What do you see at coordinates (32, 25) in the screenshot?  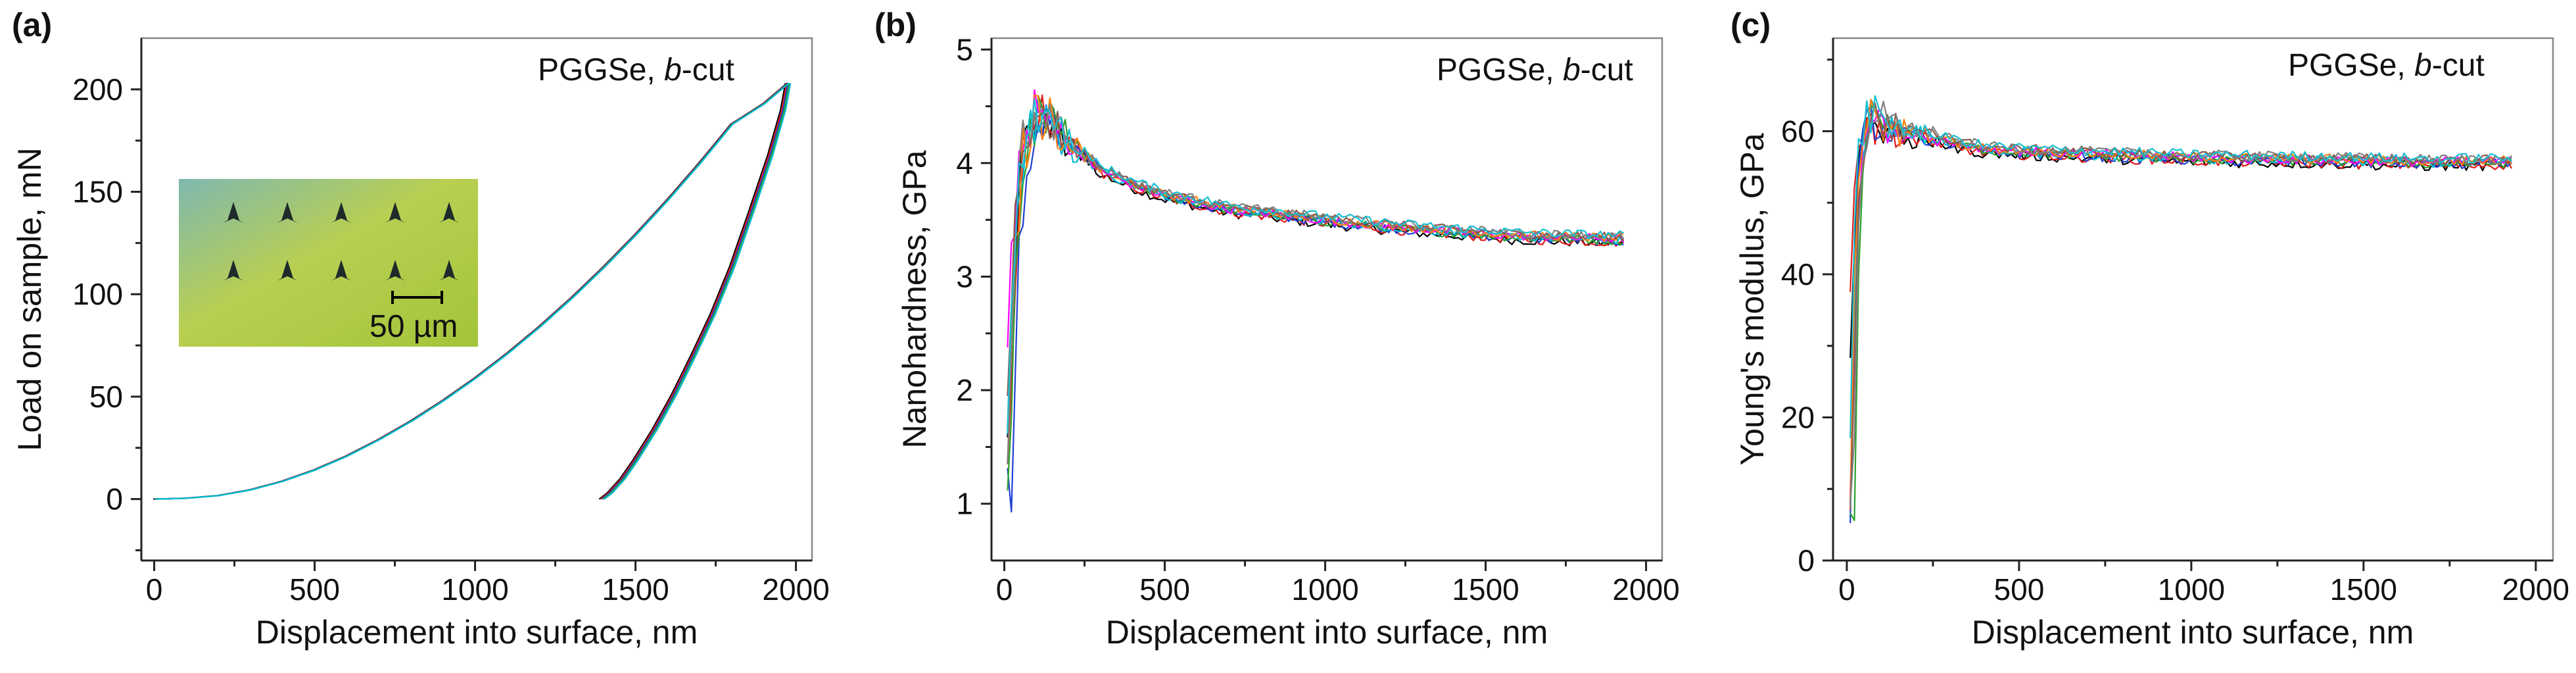 I see `panel-a-label: (a)` at bounding box center [32, 25].